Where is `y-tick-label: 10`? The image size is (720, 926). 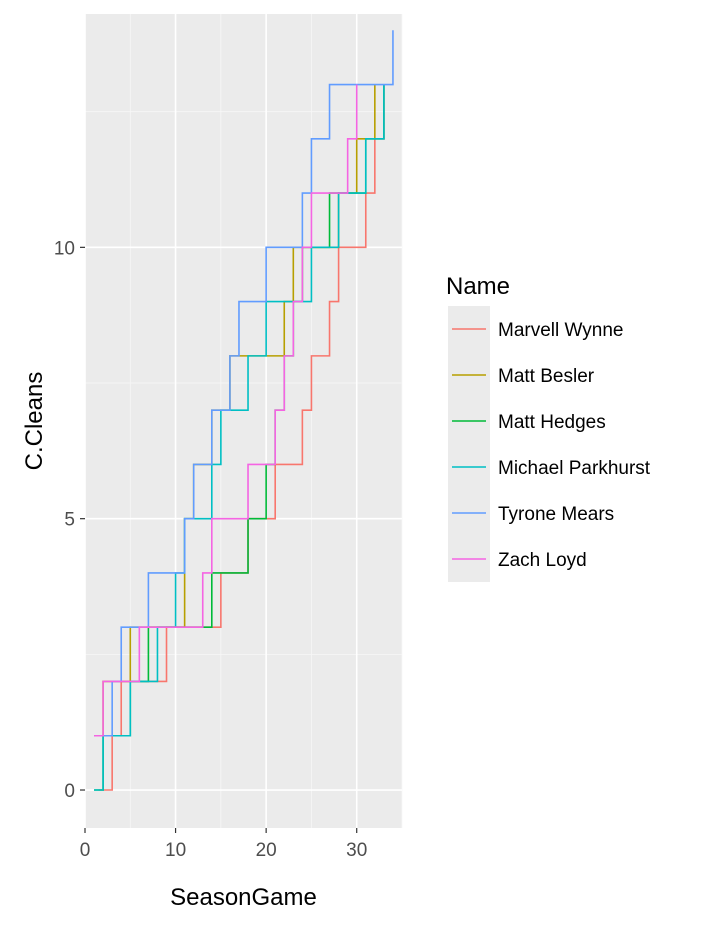 y-tick-label: 10 is located at coordinates (64, 248).